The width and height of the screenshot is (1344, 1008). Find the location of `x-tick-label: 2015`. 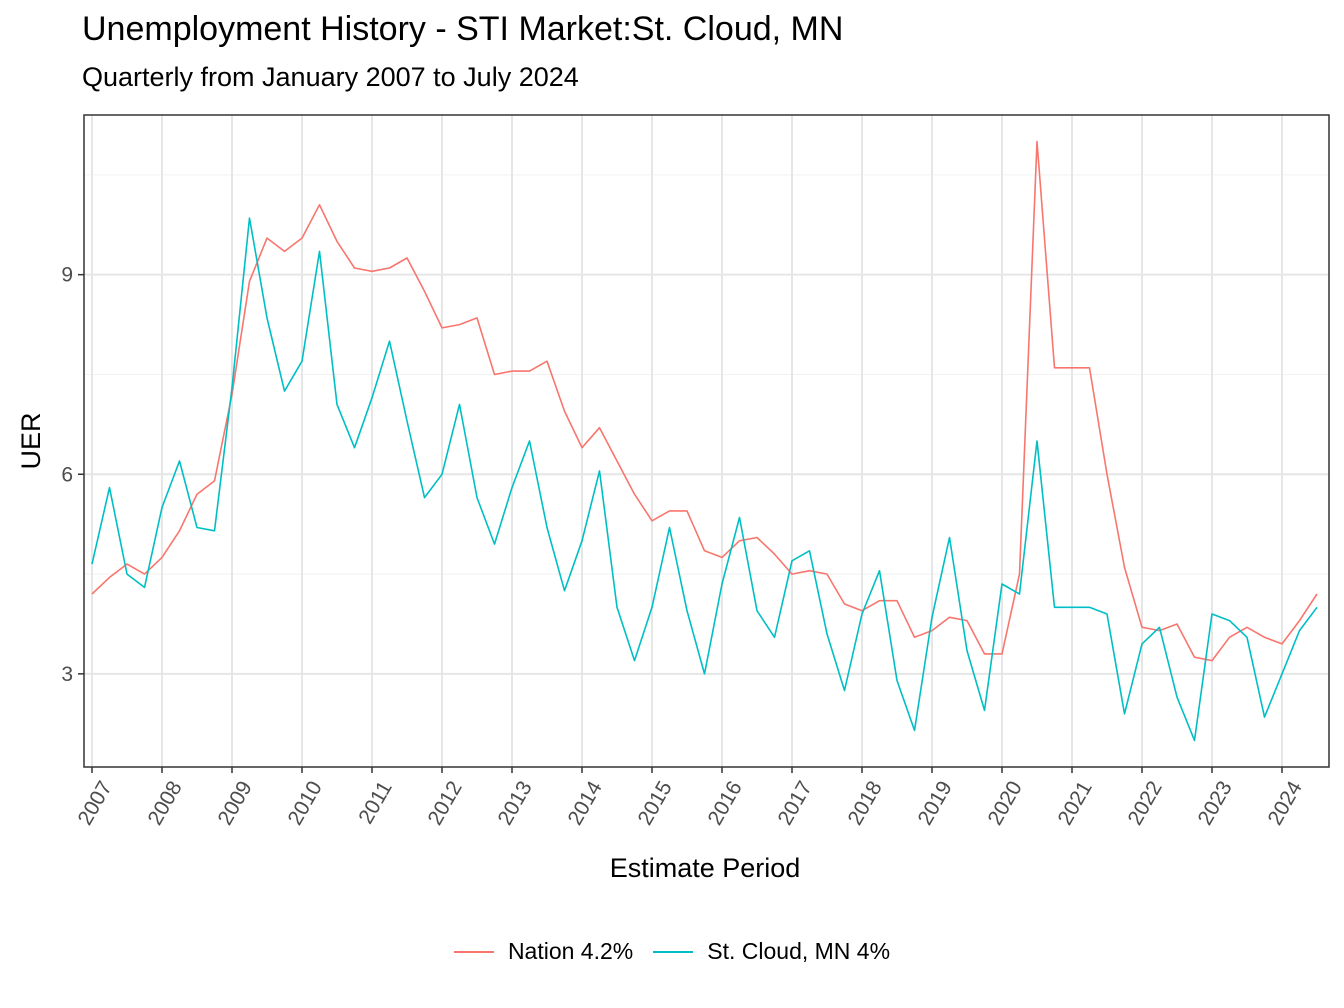

x-tick-label: 2015 is located at coordinates (655, 803).